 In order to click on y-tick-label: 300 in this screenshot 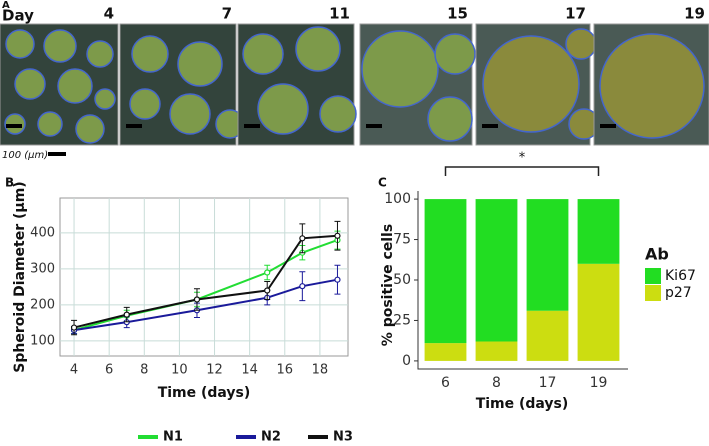, I will do `click(42, 268)`.